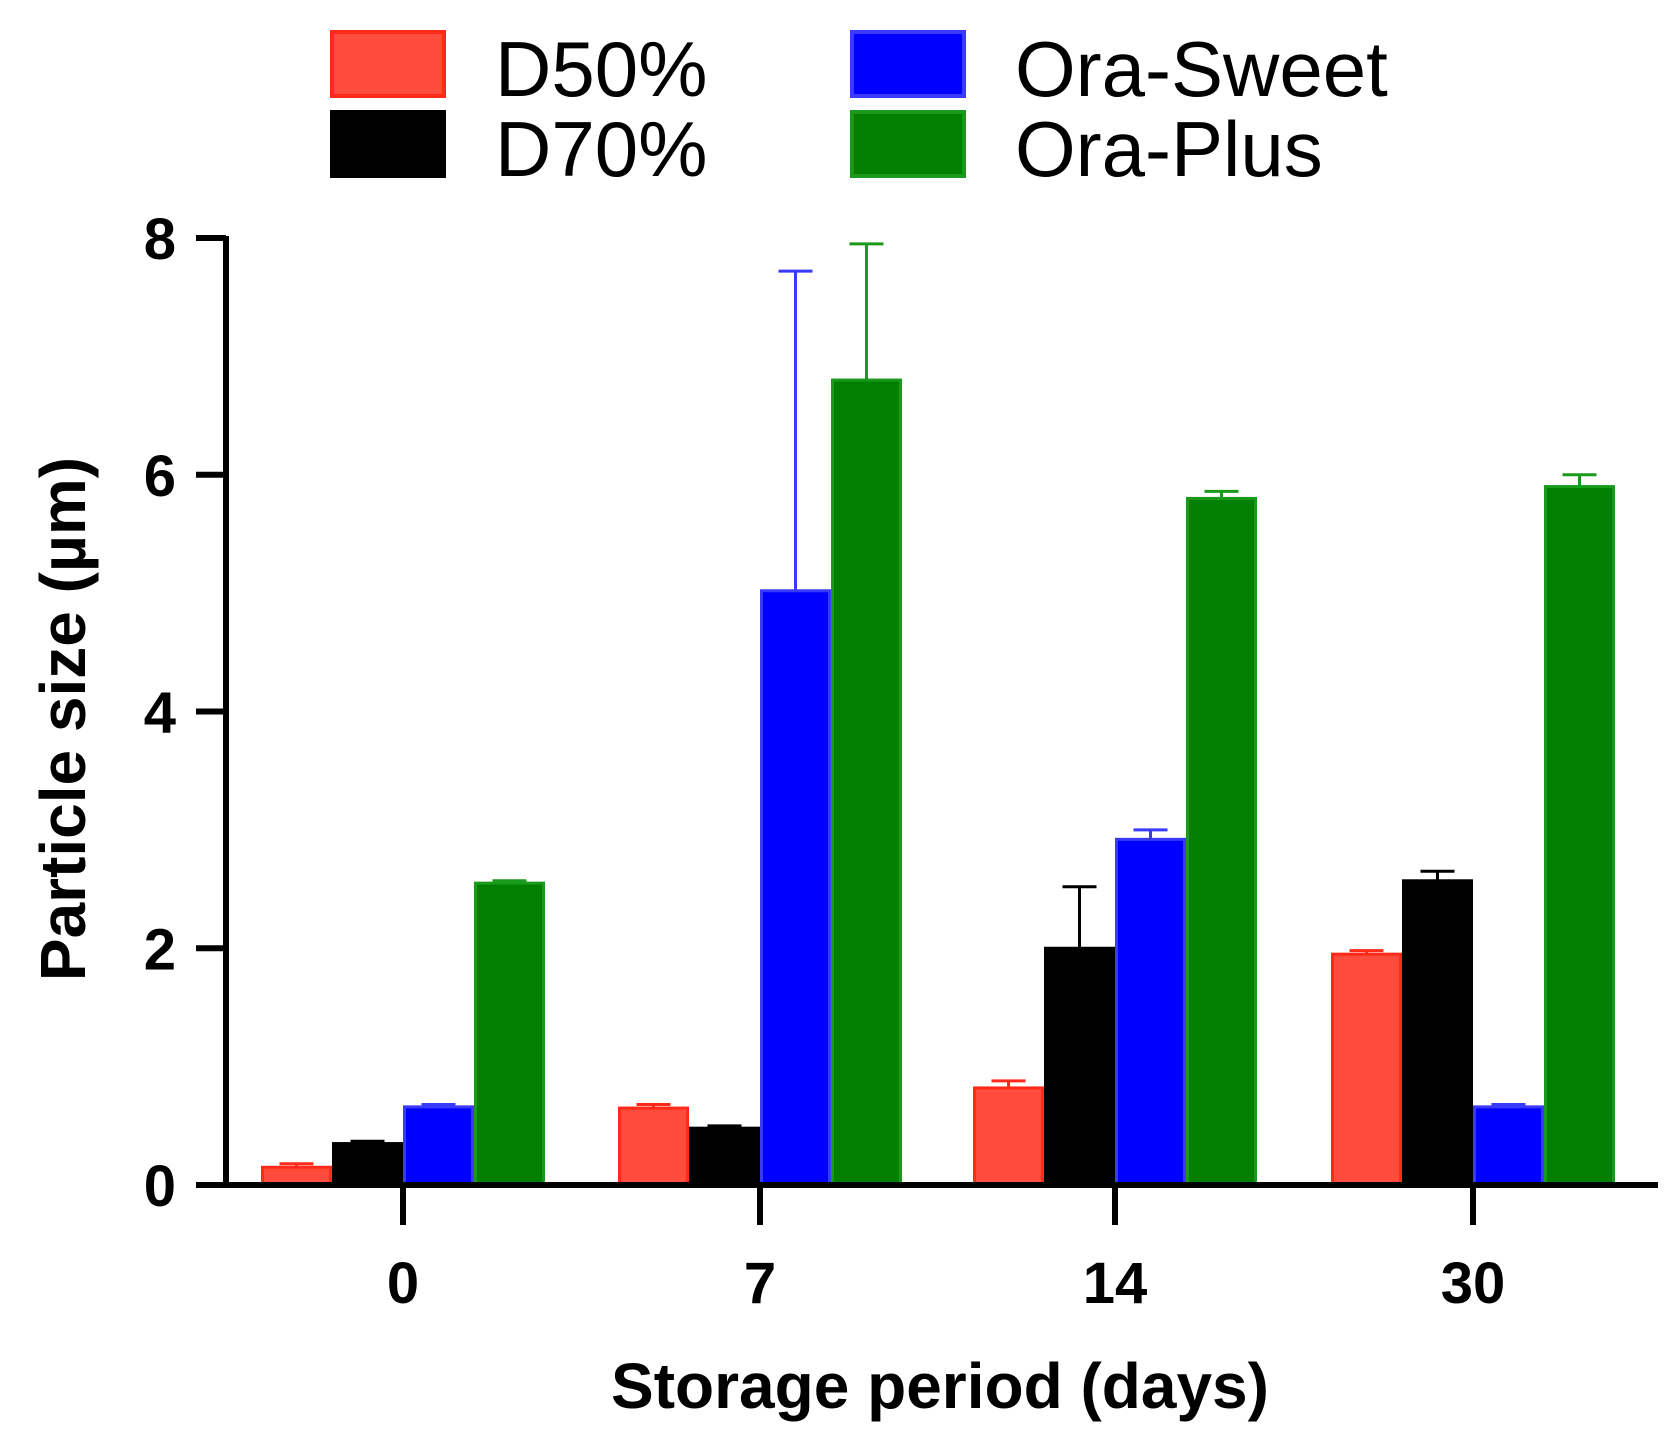  I want to click on x-tick-label: 14, so click(1115, 1283).